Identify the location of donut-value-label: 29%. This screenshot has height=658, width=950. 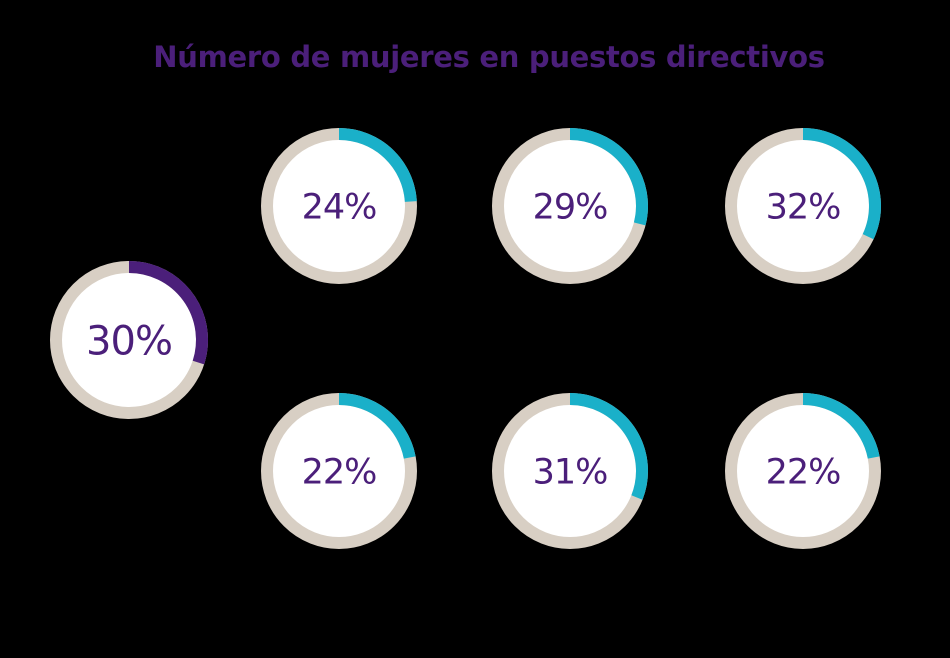
(570, 208).